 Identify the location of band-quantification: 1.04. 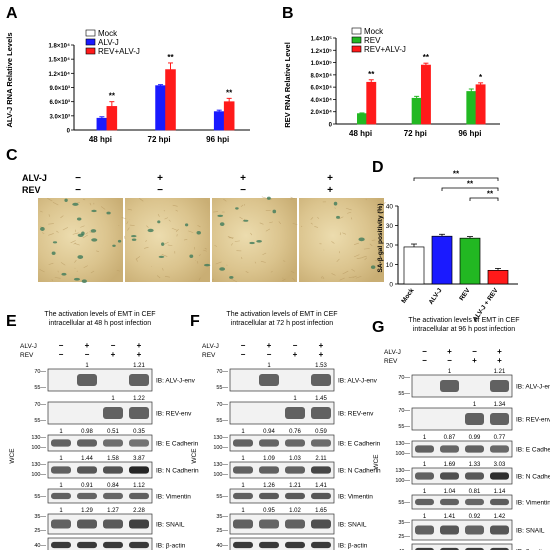
(450, 492).